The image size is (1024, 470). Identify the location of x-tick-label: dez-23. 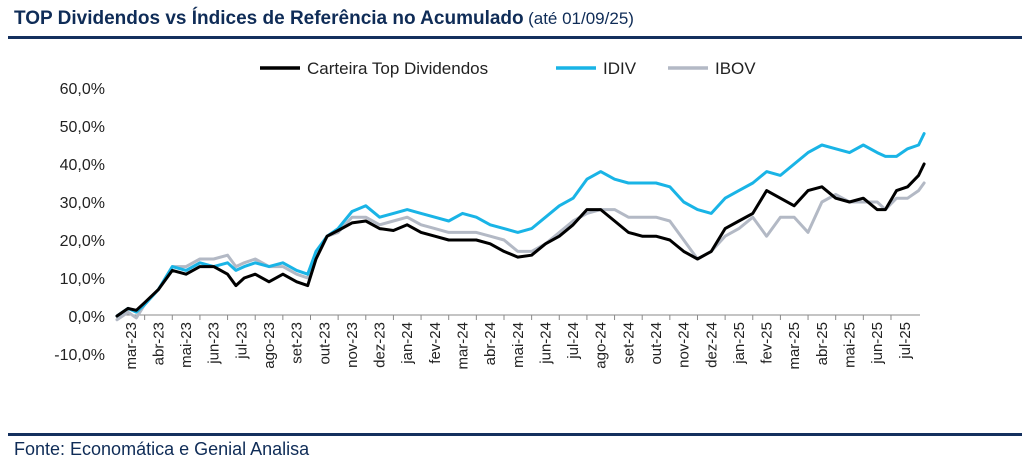
(380, 345).